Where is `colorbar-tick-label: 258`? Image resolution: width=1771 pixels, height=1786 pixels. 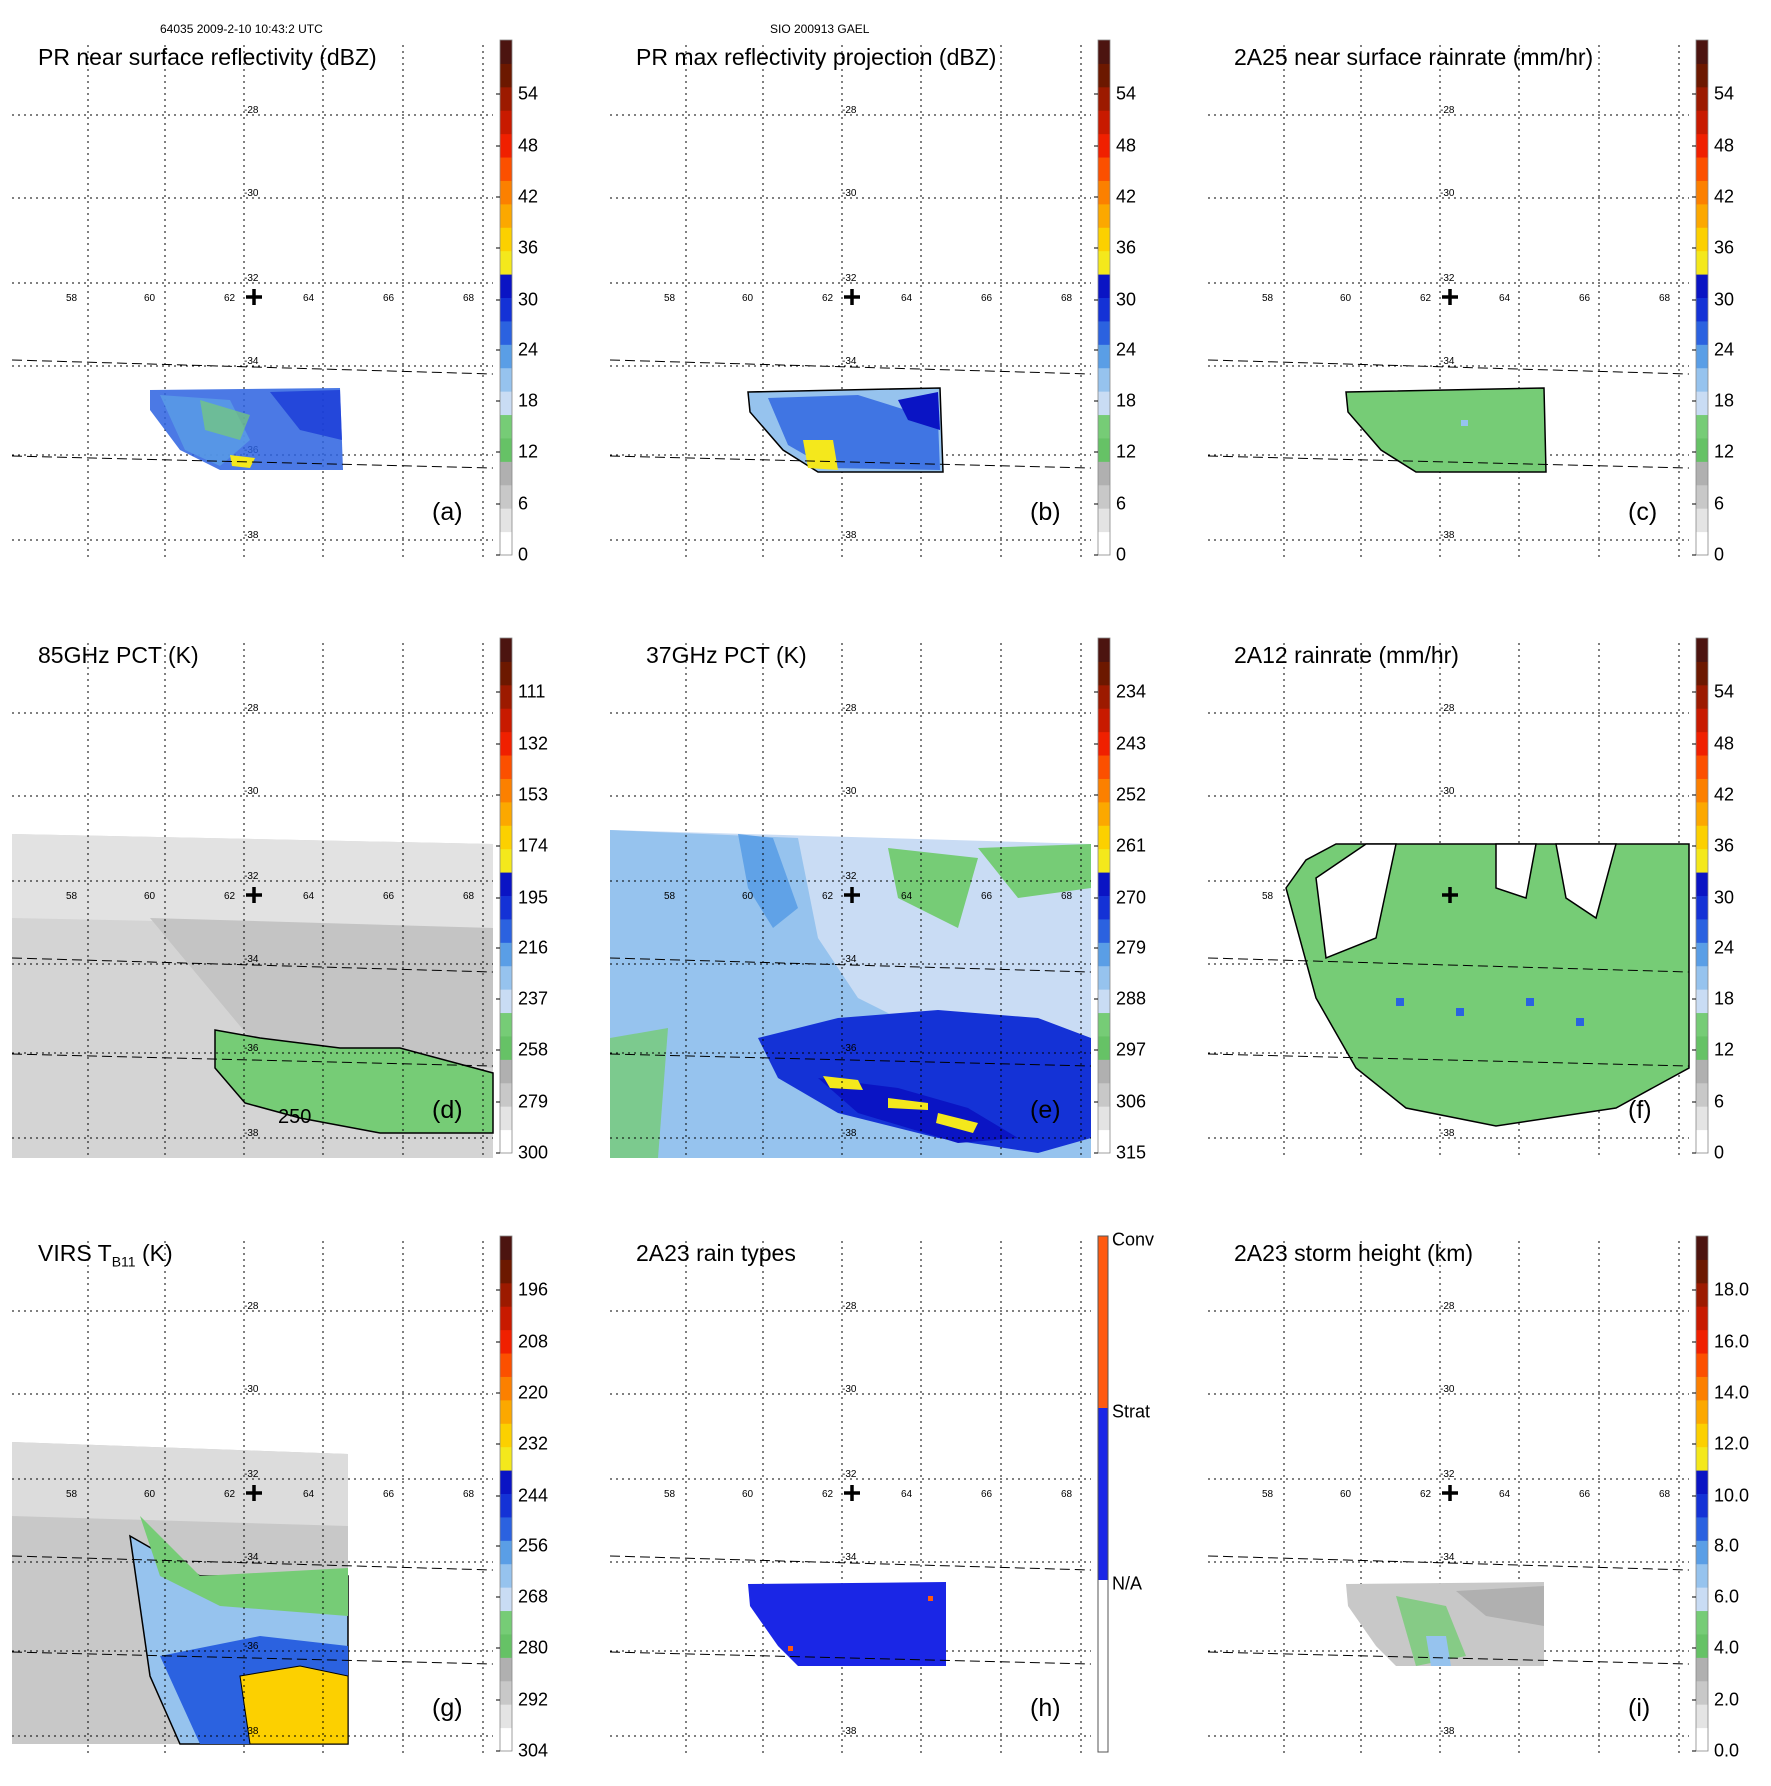 colorbar-tick-label: 258 is located at coordinates (533, 1049).